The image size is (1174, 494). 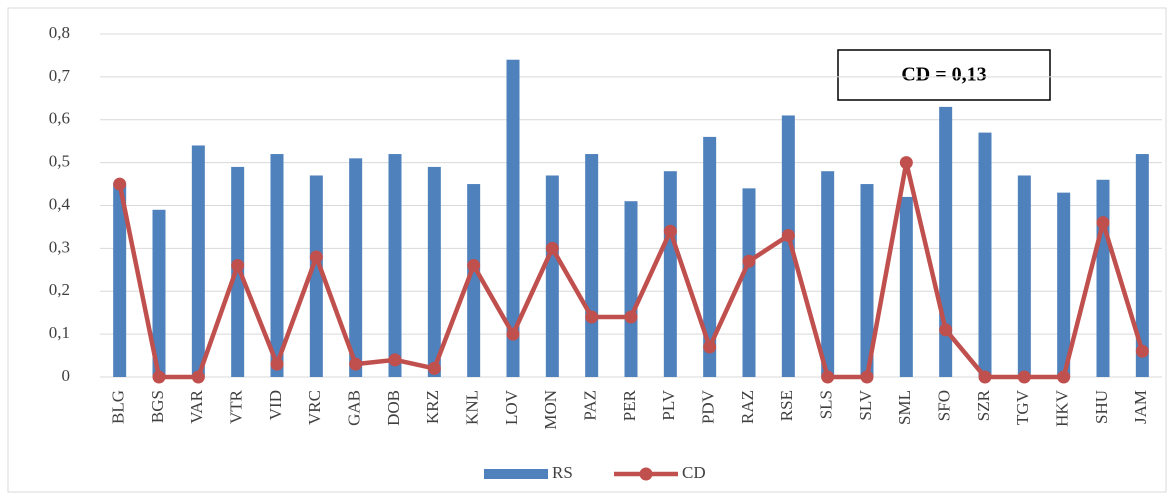 What do you see at coordinates (668, 404) in the screenshot?
I see `x-tick-label: PLV` at bounding box center [668, 404].